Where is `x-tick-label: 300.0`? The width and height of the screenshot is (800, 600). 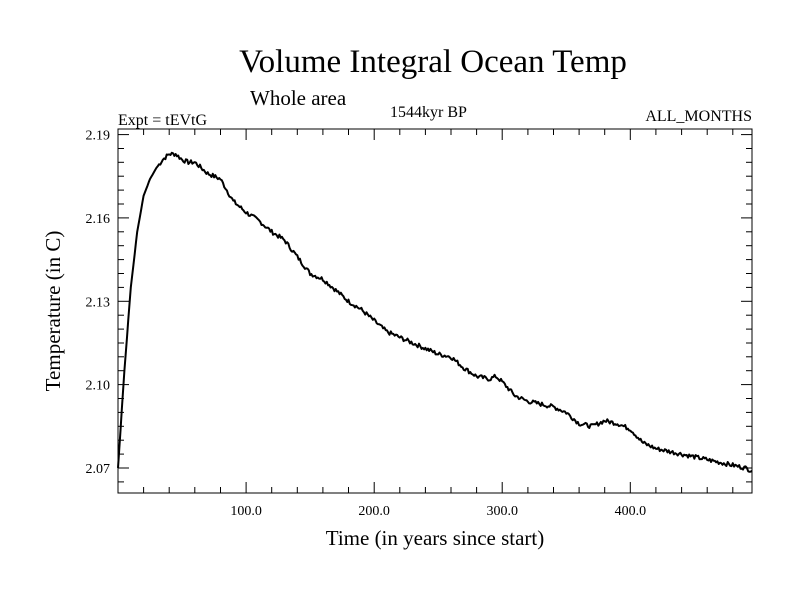 x-tick-label: 300.0 is located at coordinates (502, 511).